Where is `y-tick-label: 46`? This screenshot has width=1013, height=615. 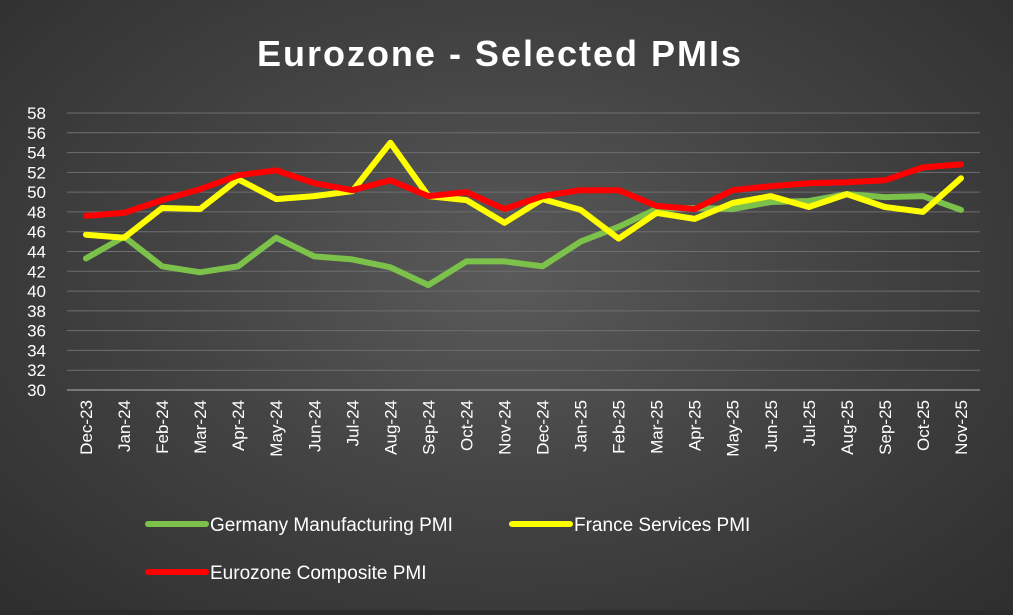 y-tick-label: 46 is located at coordinates (36, 232).